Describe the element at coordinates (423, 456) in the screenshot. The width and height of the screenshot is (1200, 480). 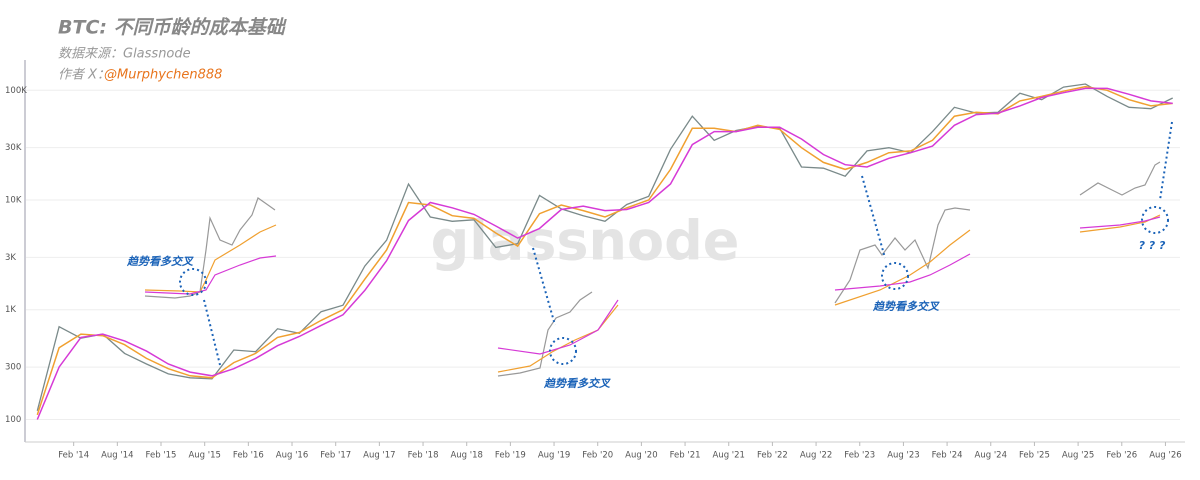
I see `x-tick-label: Feb '18` at that location.